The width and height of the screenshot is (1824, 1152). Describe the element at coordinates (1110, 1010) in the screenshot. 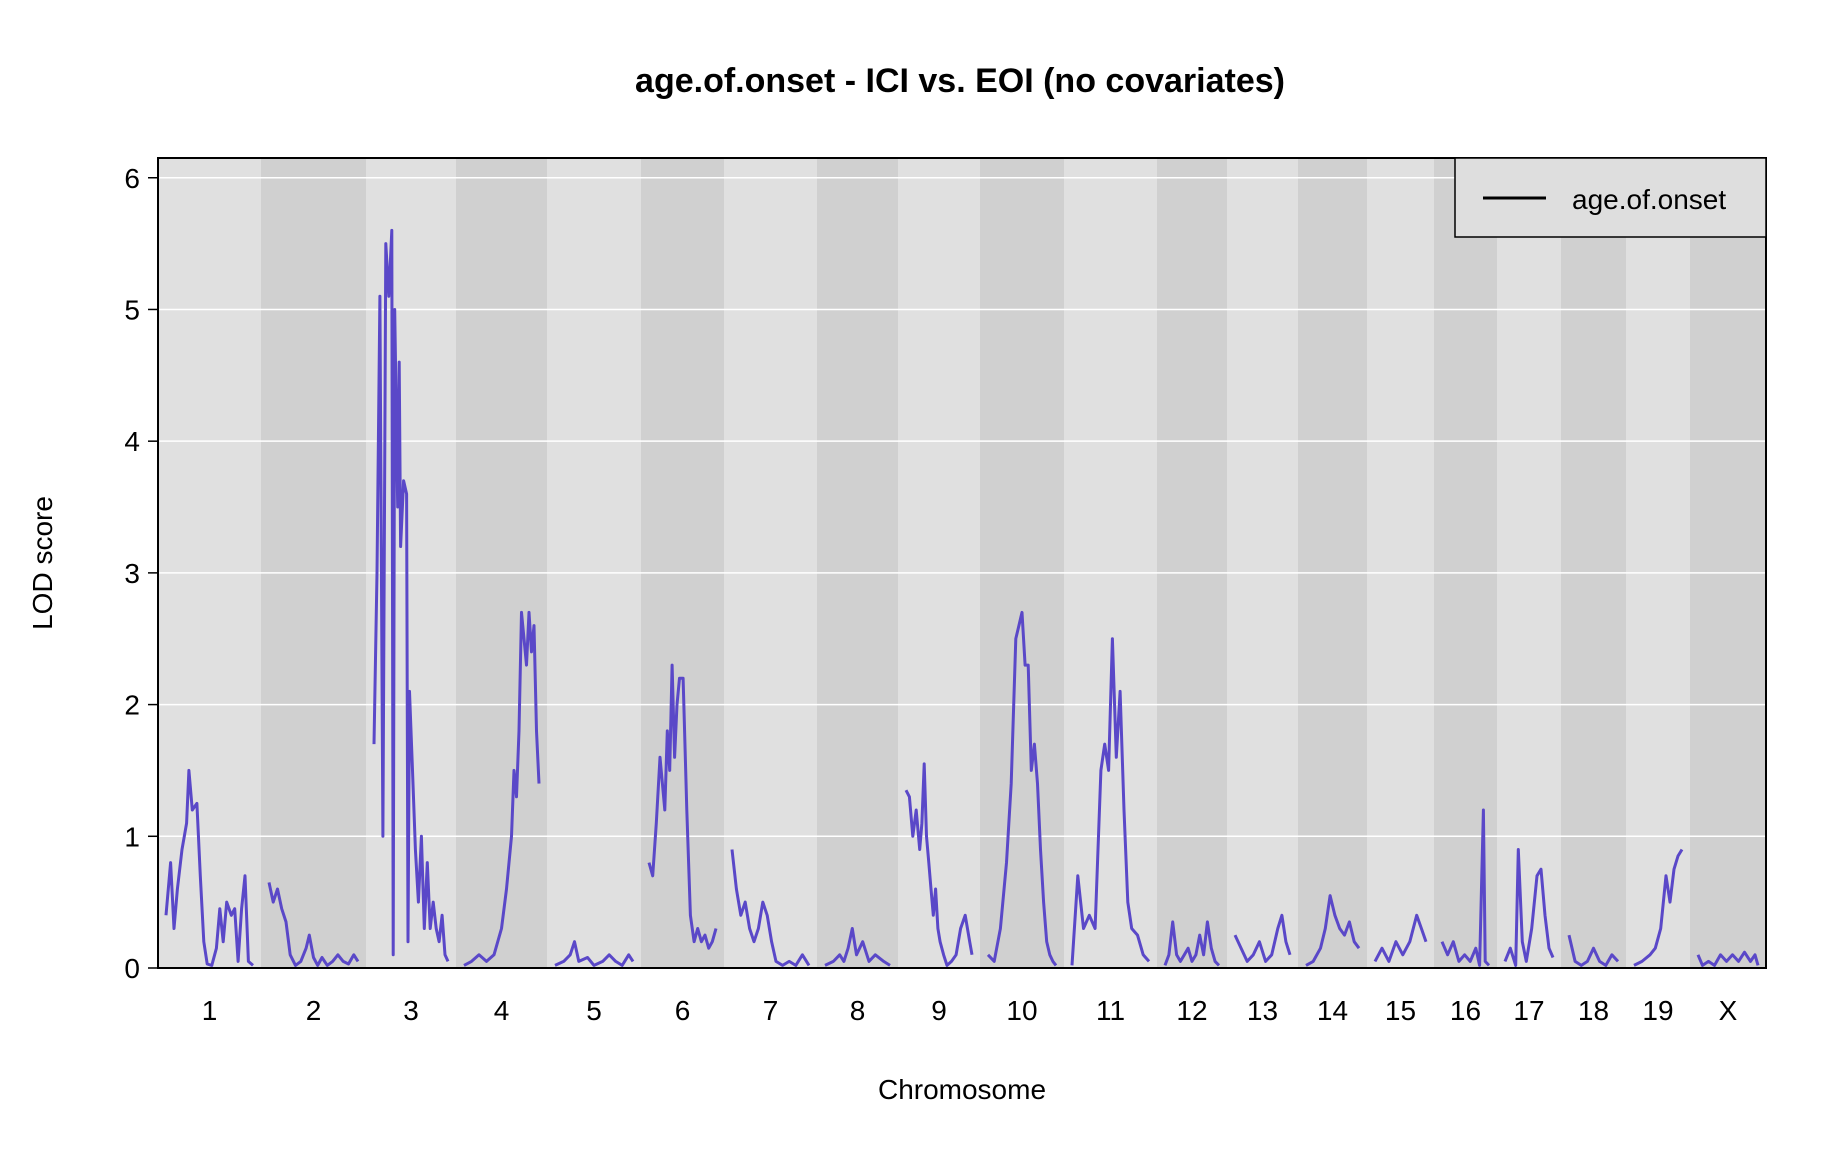

I see `x-tick-label: 11` at that location.